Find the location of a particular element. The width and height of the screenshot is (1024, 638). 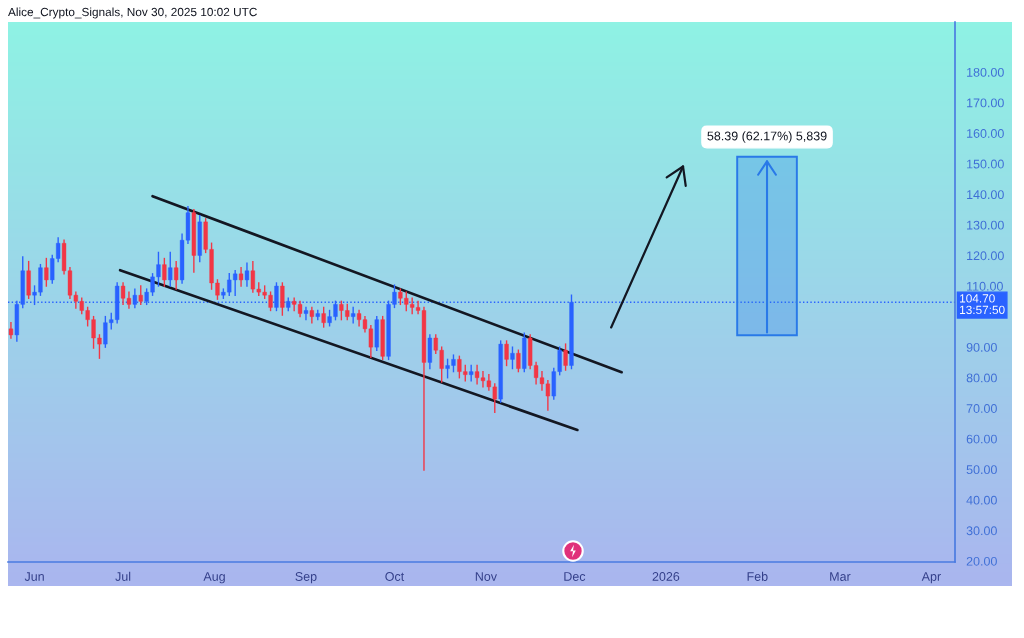

y-tick-label: 50.00 is located at coordinates (981, 470).